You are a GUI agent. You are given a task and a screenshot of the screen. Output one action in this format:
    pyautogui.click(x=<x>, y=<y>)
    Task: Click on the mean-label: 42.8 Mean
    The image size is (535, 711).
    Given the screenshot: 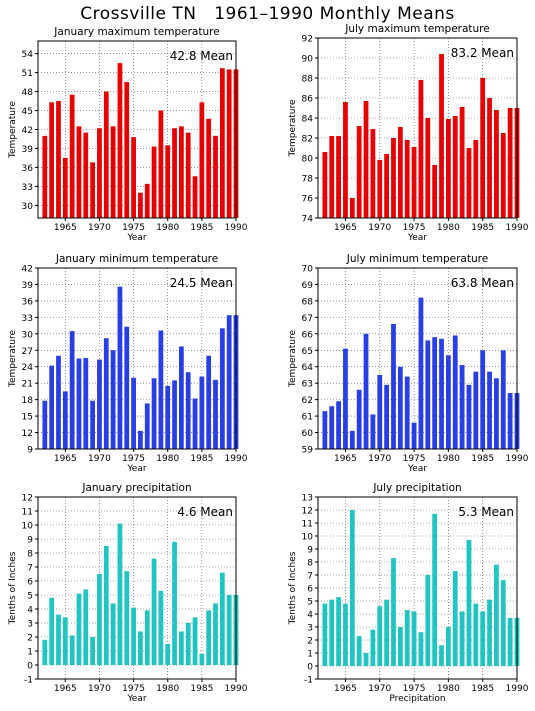 What is the action you would take?
    pyautogui.click(x=201, y=56)
    